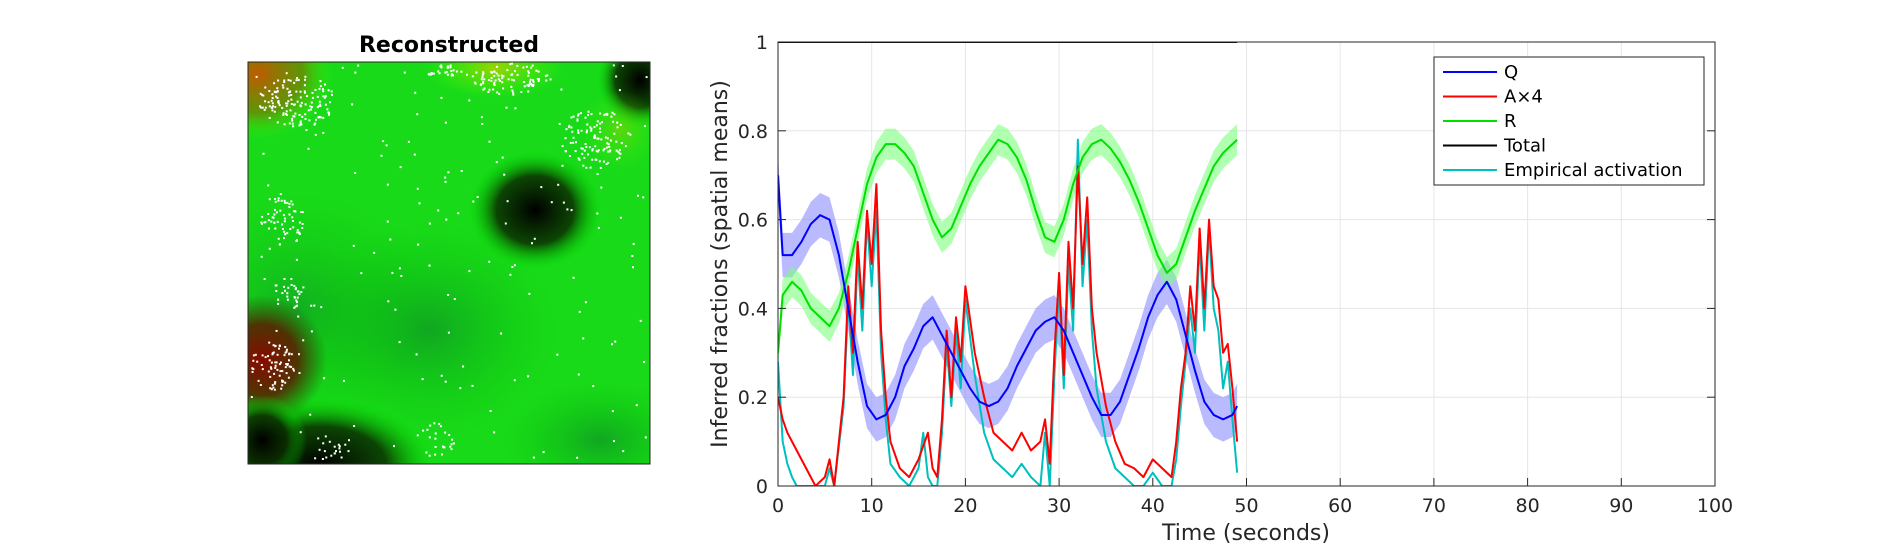  Describe the element at coordinates (753, 309) in the screenshot. I see `y-tick-label: 0.4` at that location.